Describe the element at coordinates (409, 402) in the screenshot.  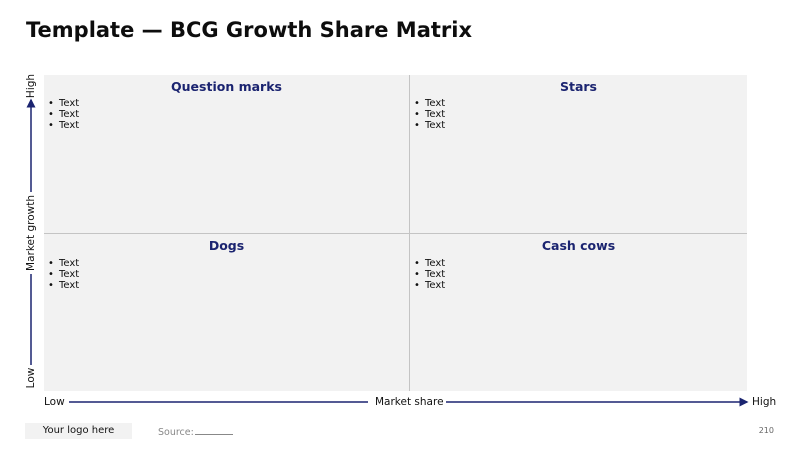
I see `x-axis-title: Market share` at that location.